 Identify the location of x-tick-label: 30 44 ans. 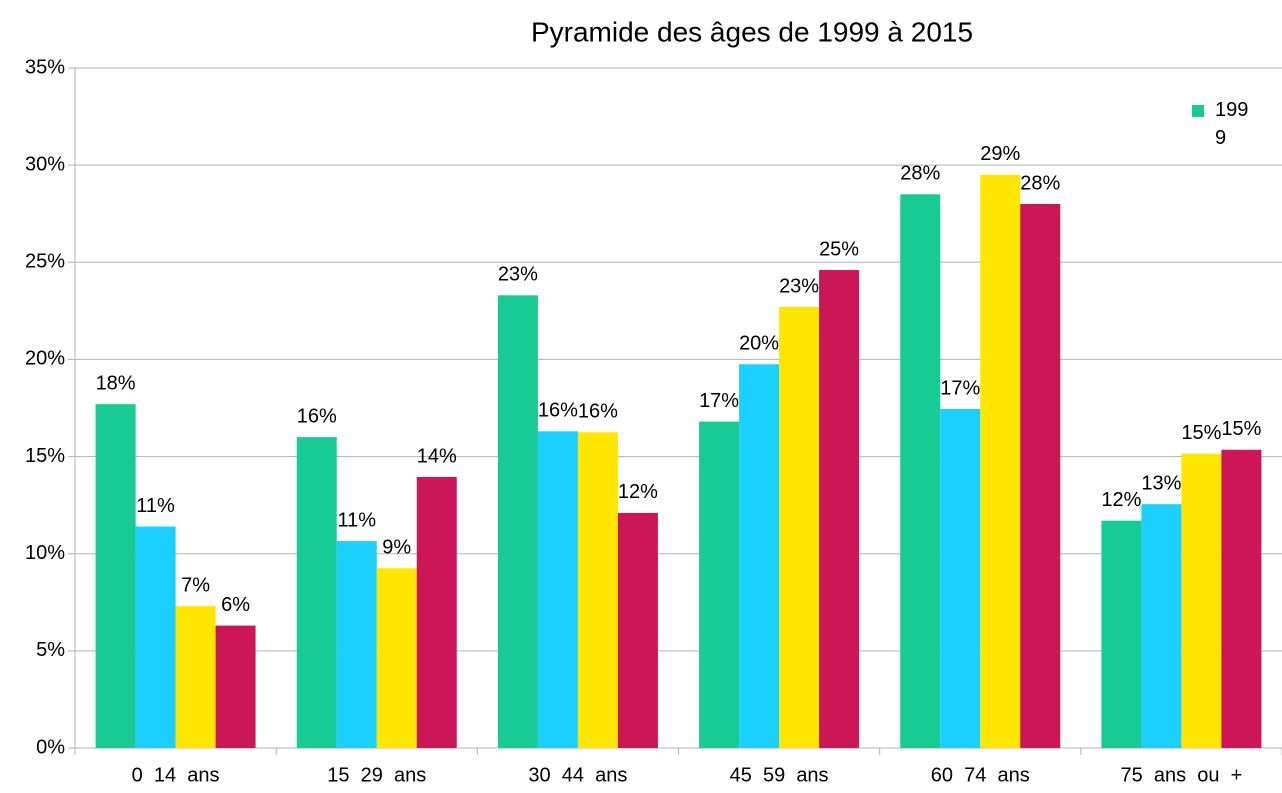
(577, 775).